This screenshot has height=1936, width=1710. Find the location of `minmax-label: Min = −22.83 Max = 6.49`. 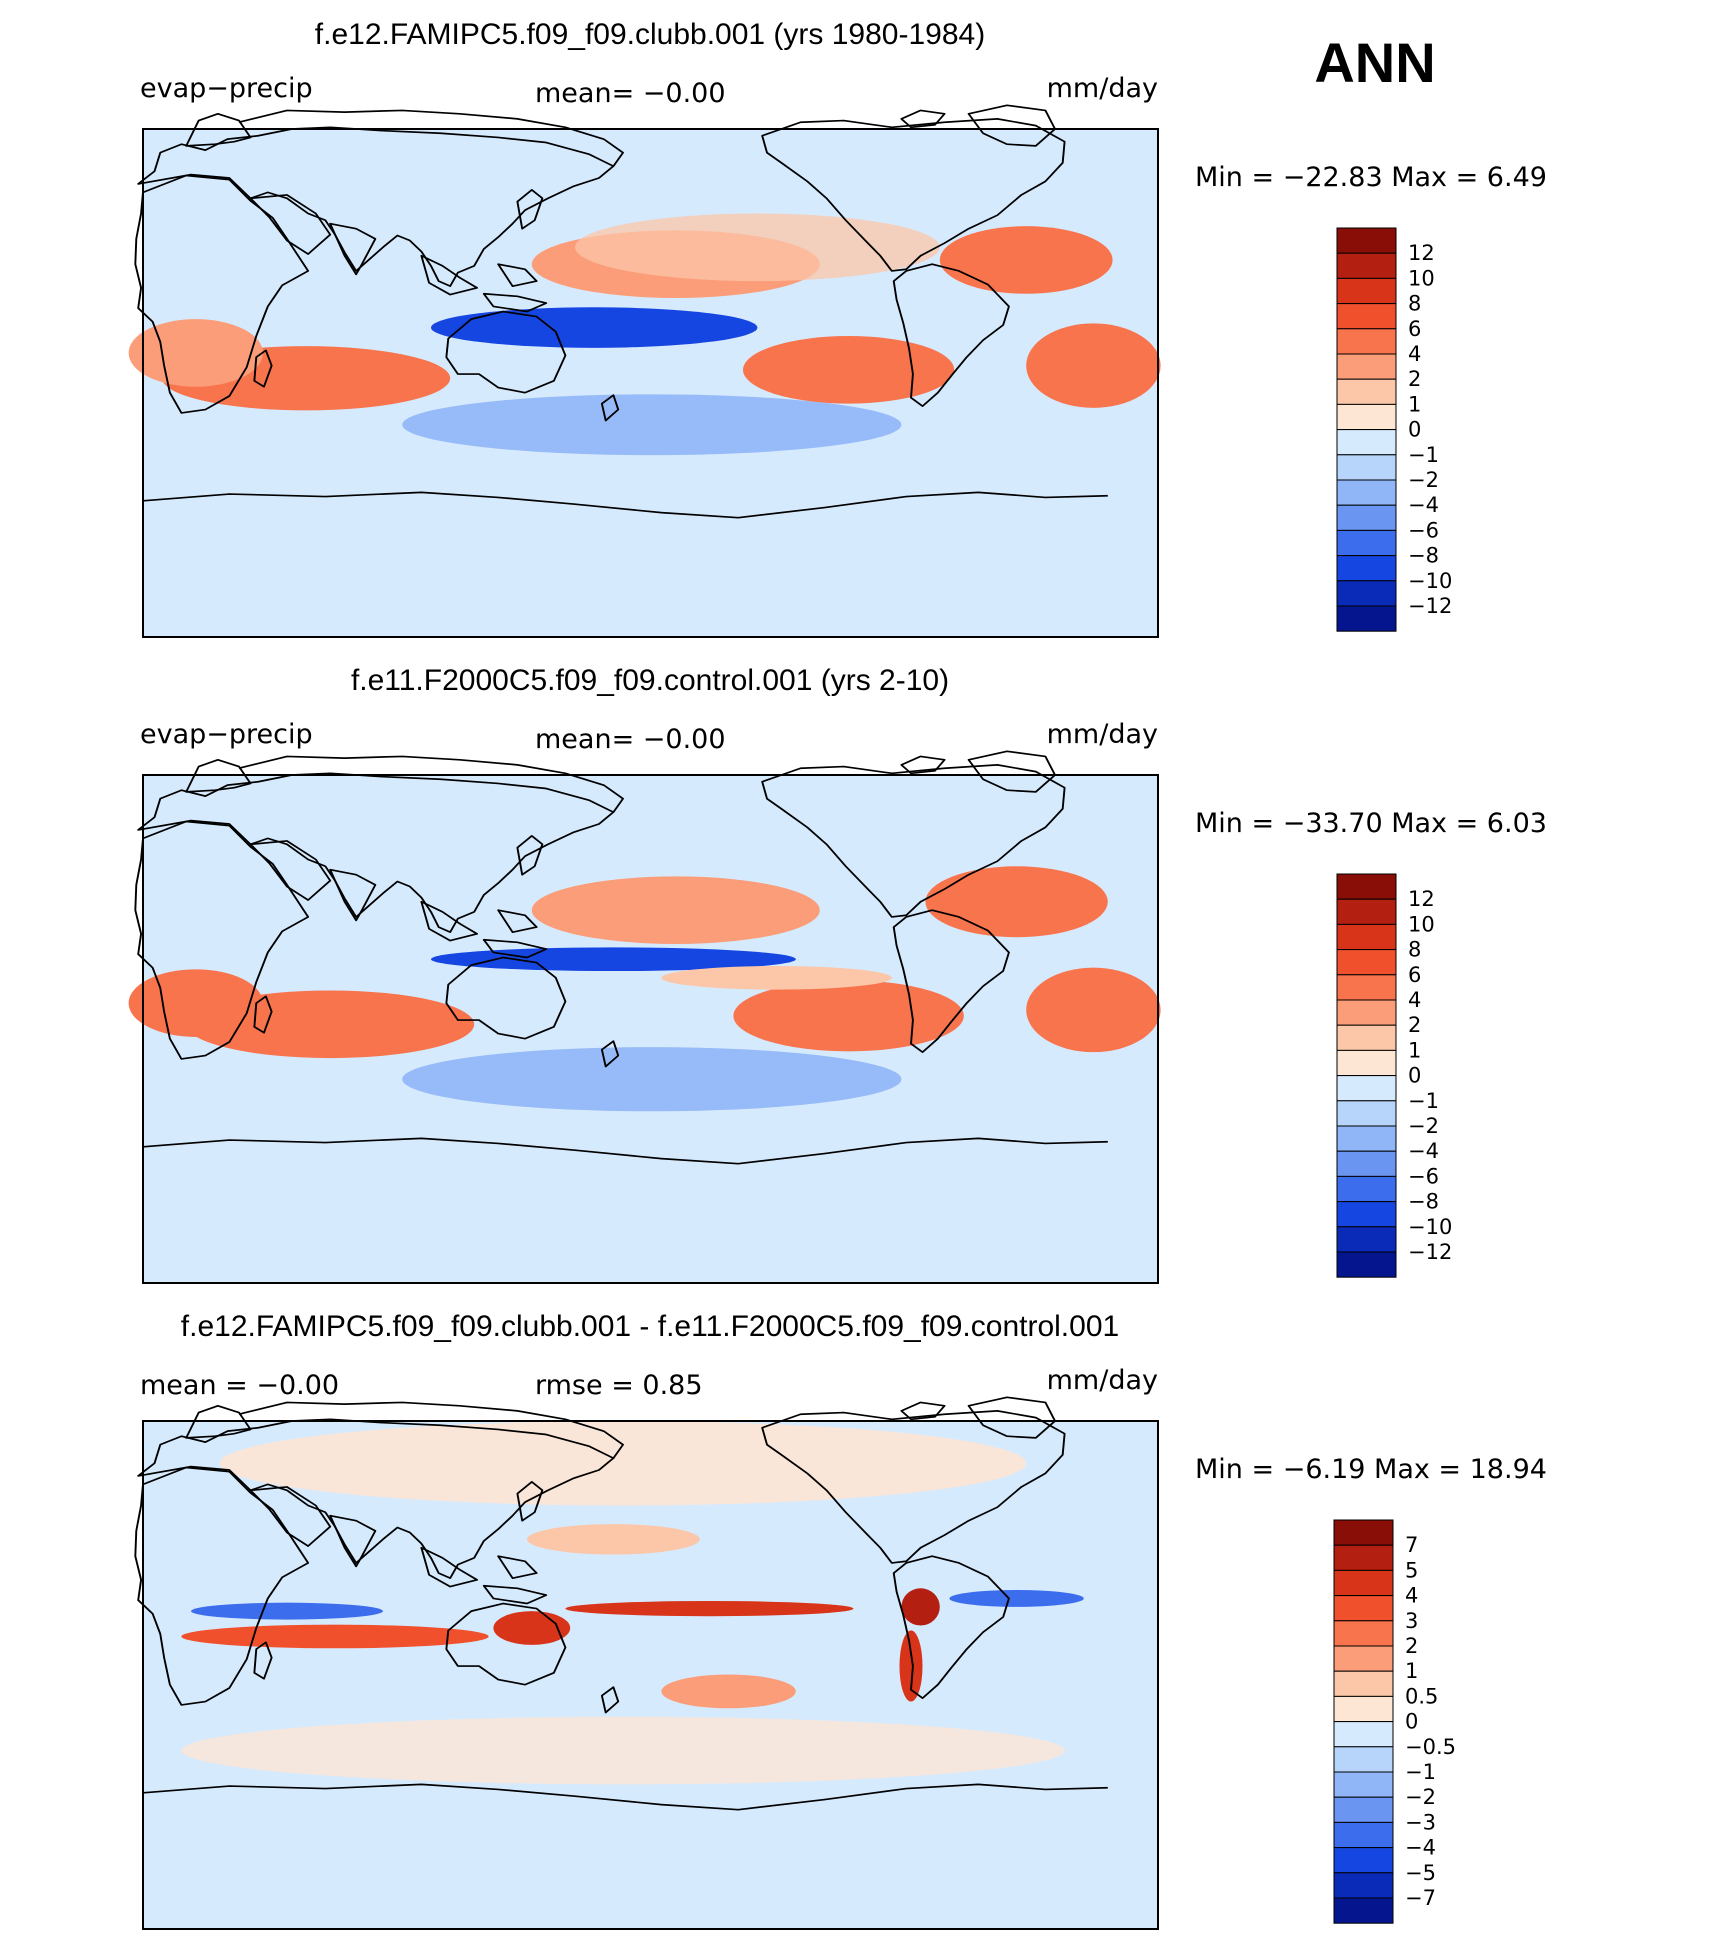

minmax-label: Min = −22.83 Max = 6.49 is located at coordinates (1371, 177).